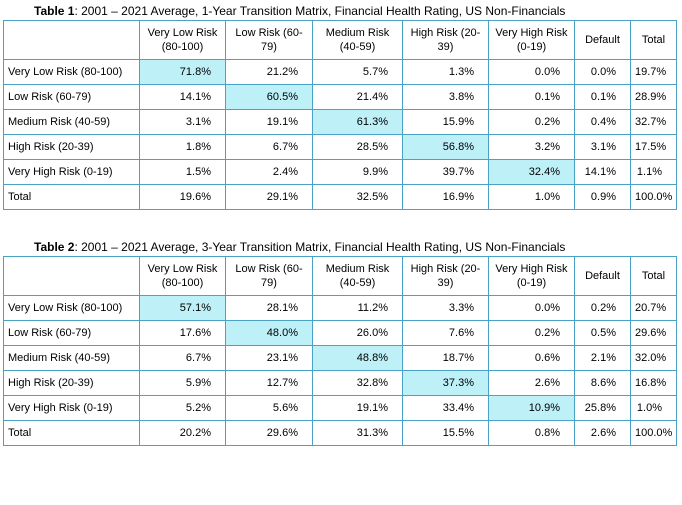 The image size is (682, 505). What do you see at coordinates (269, 97) in the screenshot?
I see `diagonal-cell: 60.5%` at bounding box center [269, 97].